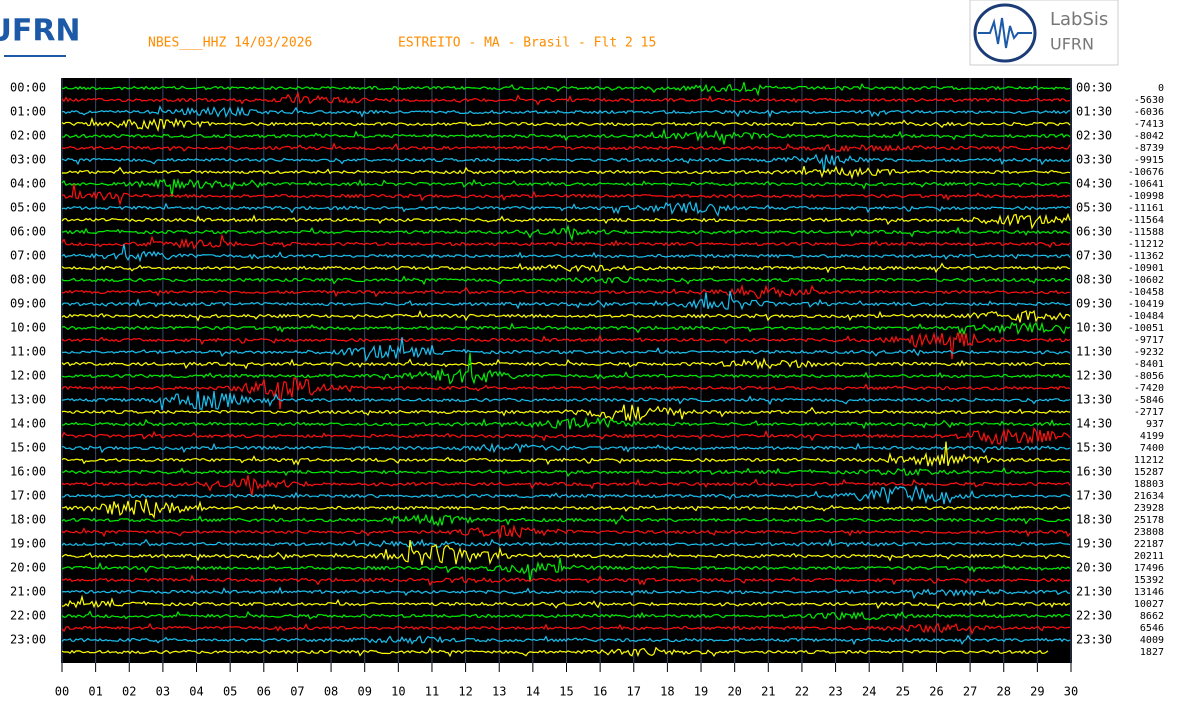 This screenshot has width=1200, height=705. Describe the element at coordinates (1146, 184) in the screenshot. I see `offset-label: -10641` at that location.